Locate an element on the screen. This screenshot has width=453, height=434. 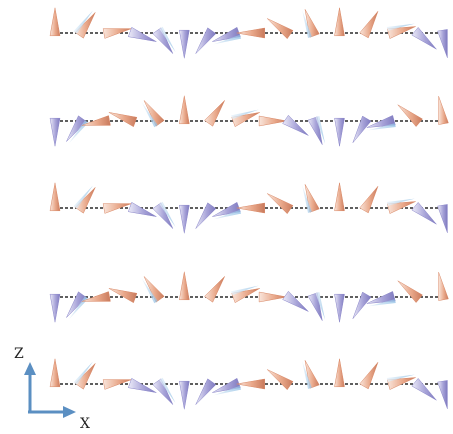
z-axis-label: Z is located at coordinates (19, 354).